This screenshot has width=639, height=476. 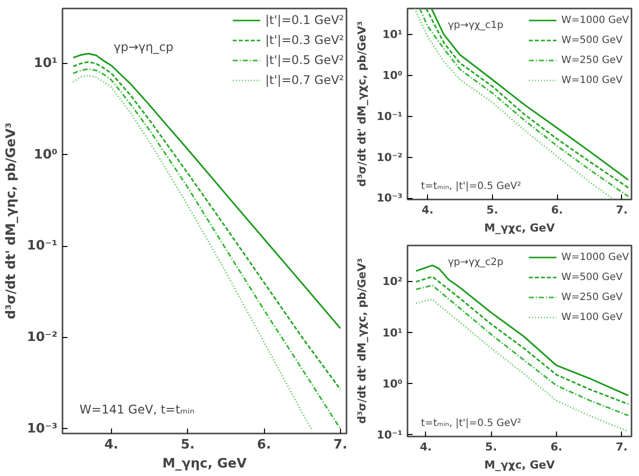 What do you see at coordinates (137, 409) in the screenshot?
I see `annotation: W=141 GeV, t=tₘᵢₙ` at bounding box center [137, 409].